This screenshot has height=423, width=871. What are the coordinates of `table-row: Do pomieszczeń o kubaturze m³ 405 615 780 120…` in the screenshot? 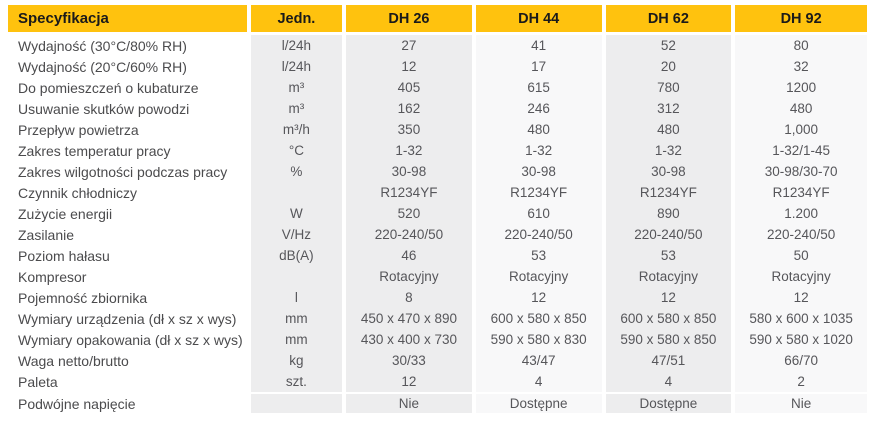 It's located at (437, 87).